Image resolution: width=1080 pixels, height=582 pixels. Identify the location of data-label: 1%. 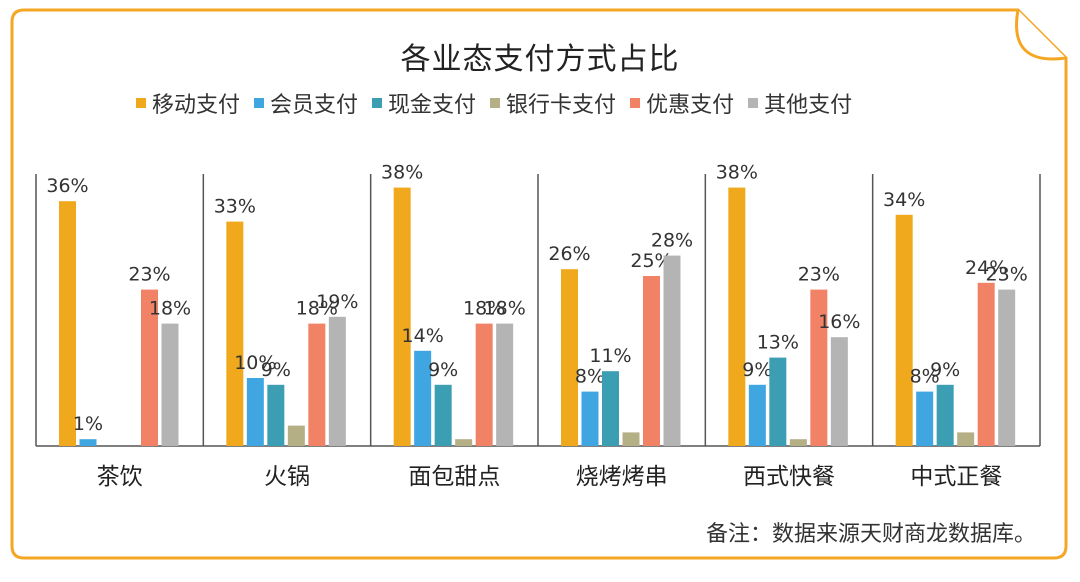
(88, 424).